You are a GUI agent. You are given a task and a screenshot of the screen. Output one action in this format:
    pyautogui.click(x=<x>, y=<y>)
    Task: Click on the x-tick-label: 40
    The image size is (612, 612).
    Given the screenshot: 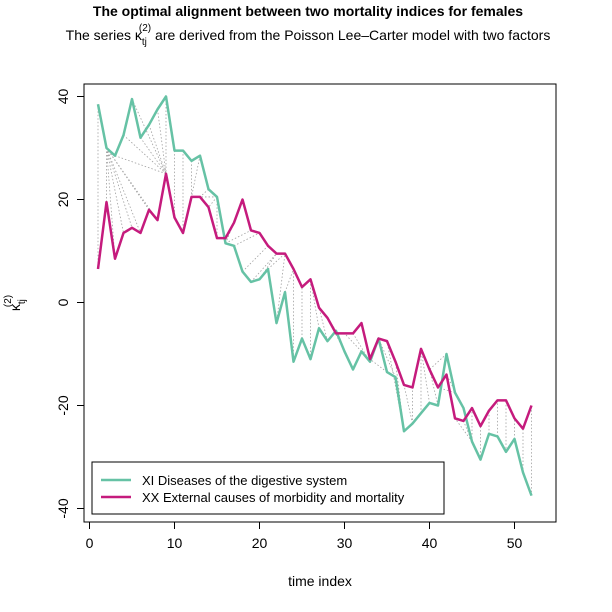 What is the action you would take?
    pyautogui.click(x=430, y=543)
    